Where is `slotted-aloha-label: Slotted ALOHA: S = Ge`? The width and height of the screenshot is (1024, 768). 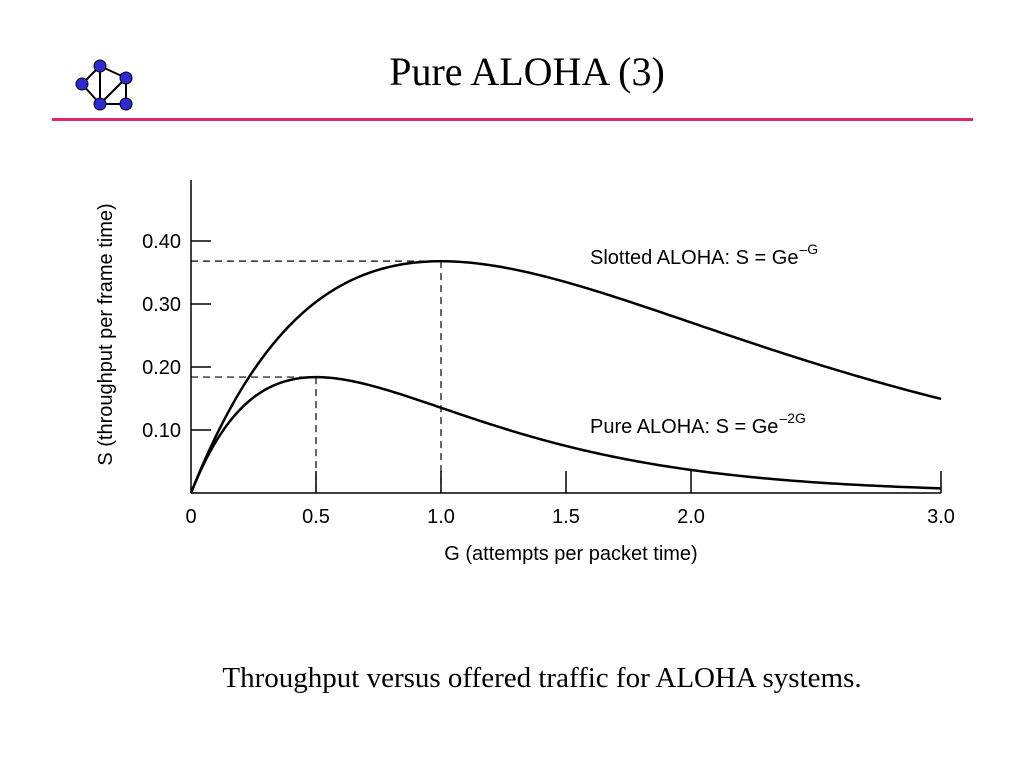
slotted-aloha-label: Slotted ALOHA: S = Ge is located at coordinates (694, 258).